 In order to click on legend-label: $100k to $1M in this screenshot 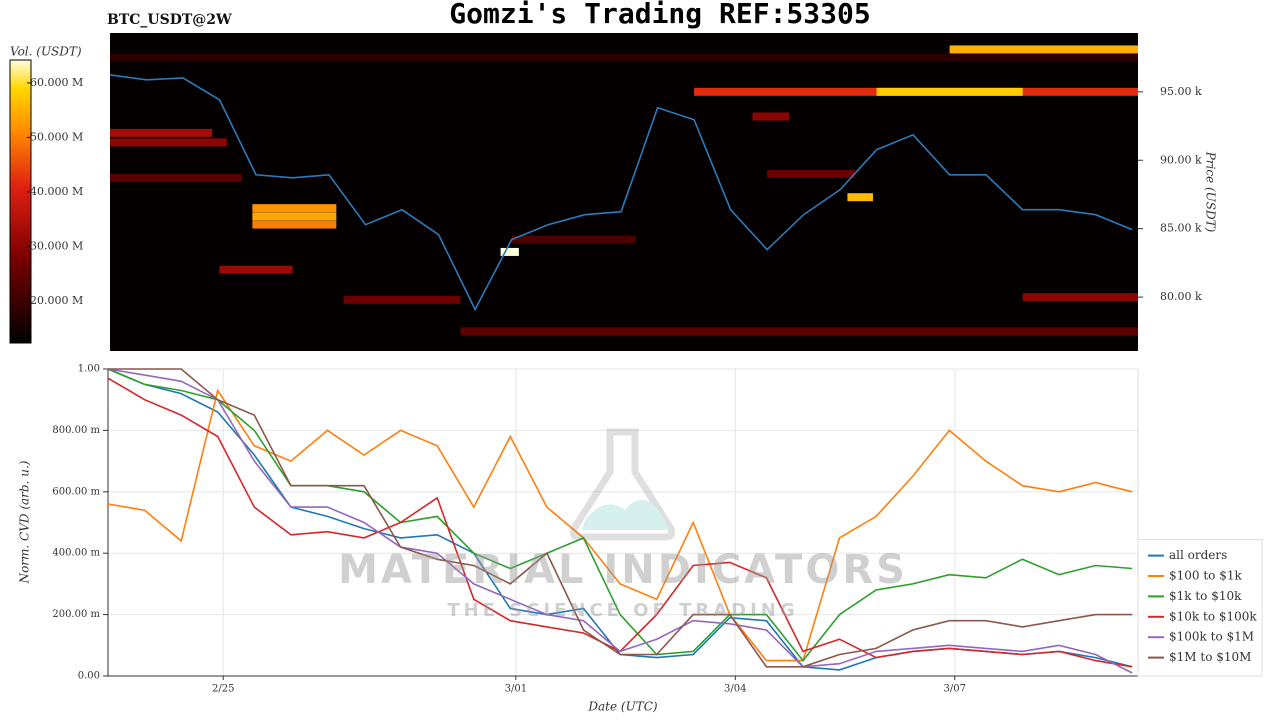, I will do `click(1211, 637)`.